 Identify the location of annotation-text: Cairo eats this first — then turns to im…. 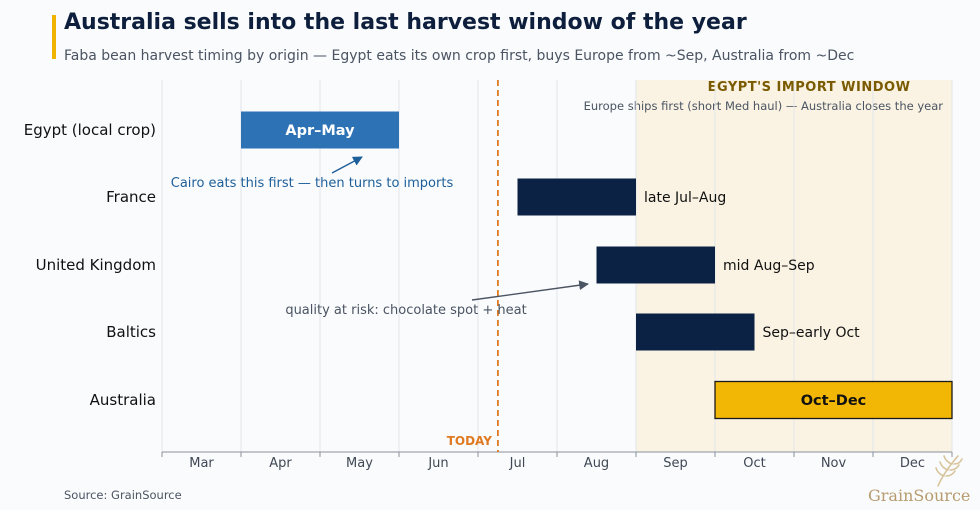
(312, 183).